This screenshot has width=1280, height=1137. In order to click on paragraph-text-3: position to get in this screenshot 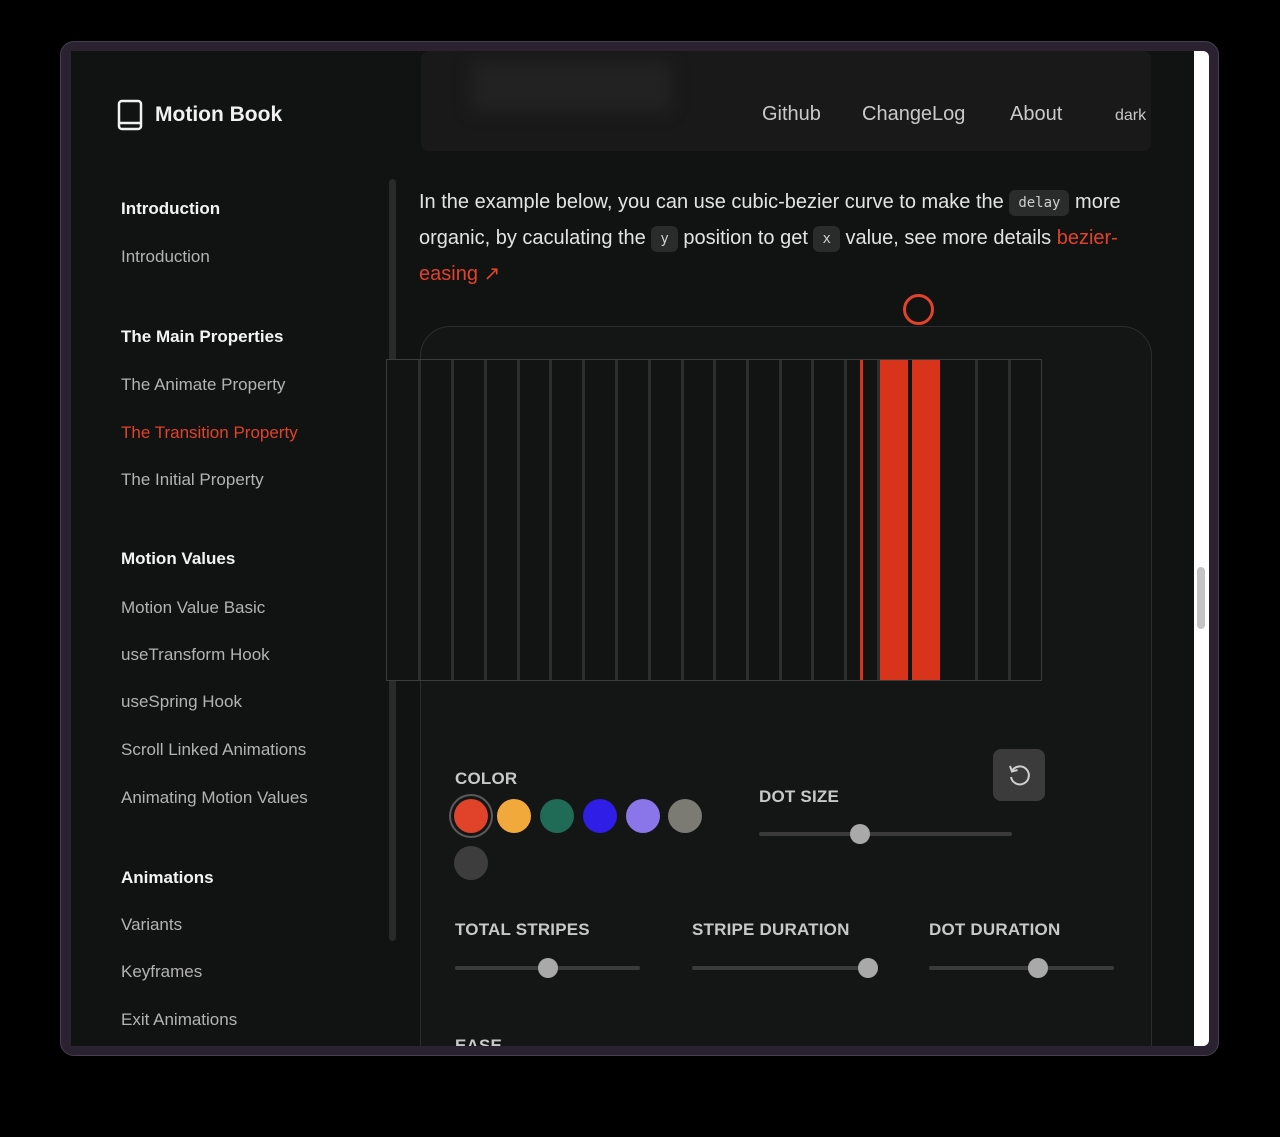, I will do `click(745, 238)`.